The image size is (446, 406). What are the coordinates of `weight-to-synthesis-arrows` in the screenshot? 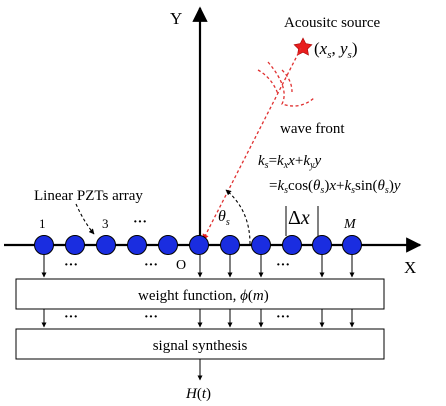 It's located at (198, 318).